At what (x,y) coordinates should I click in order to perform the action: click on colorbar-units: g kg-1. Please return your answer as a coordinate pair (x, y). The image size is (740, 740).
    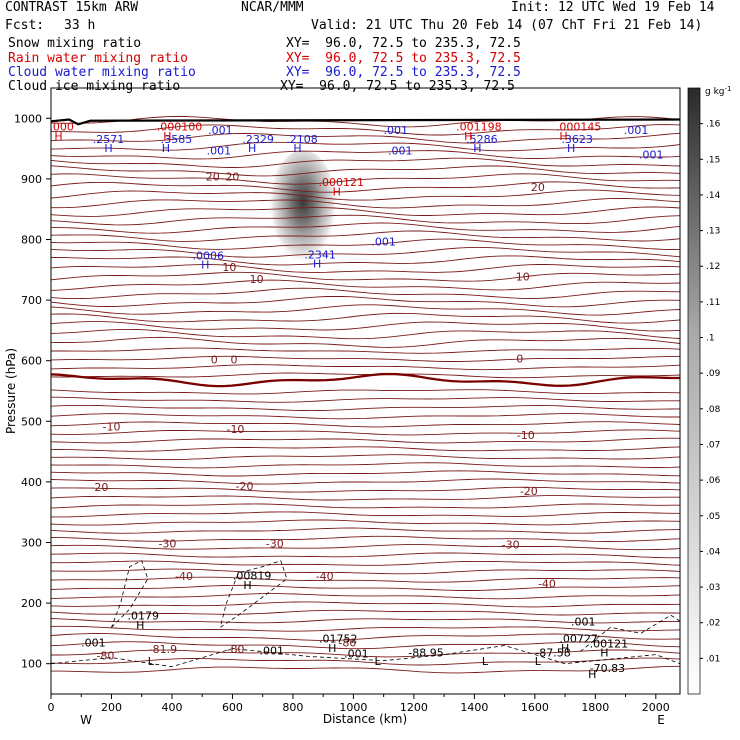
    Looking at the image, I should click on (718, 91).